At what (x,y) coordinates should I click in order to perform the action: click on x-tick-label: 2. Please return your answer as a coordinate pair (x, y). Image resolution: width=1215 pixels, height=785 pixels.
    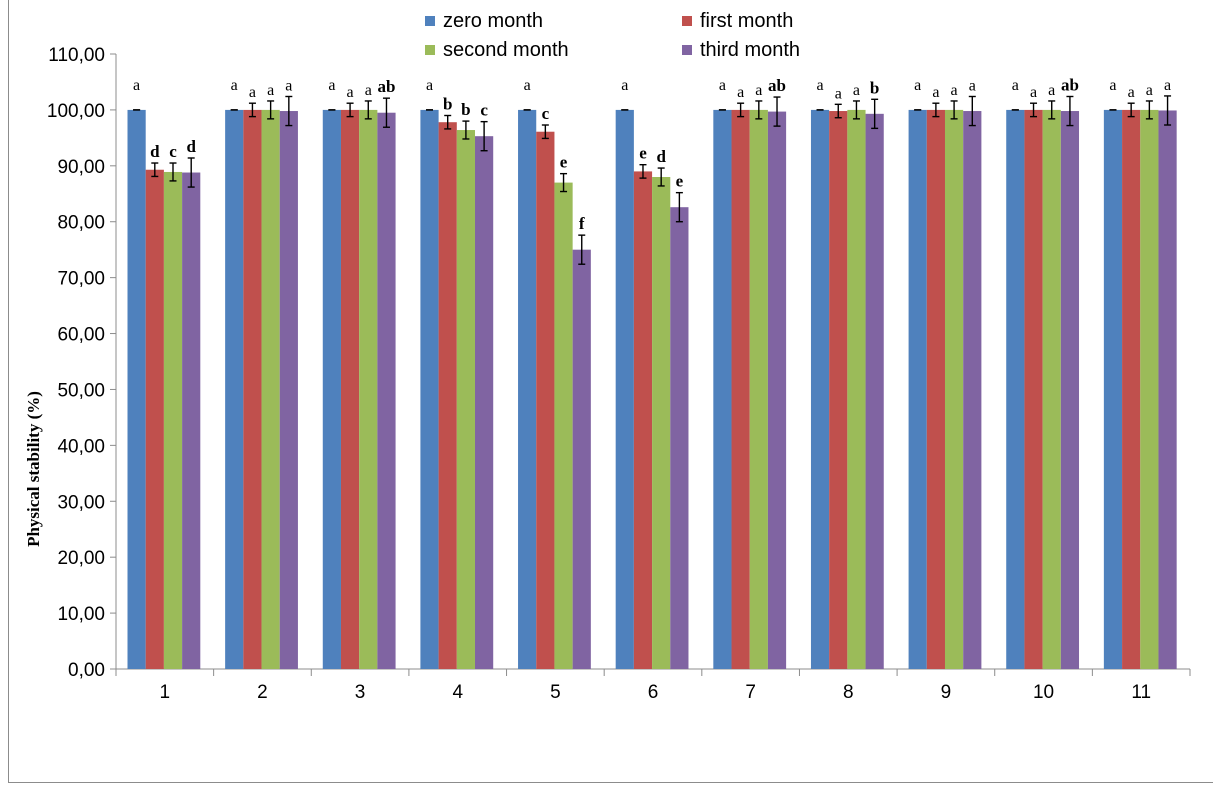
    Looking at the image, I should click on (262, 692).